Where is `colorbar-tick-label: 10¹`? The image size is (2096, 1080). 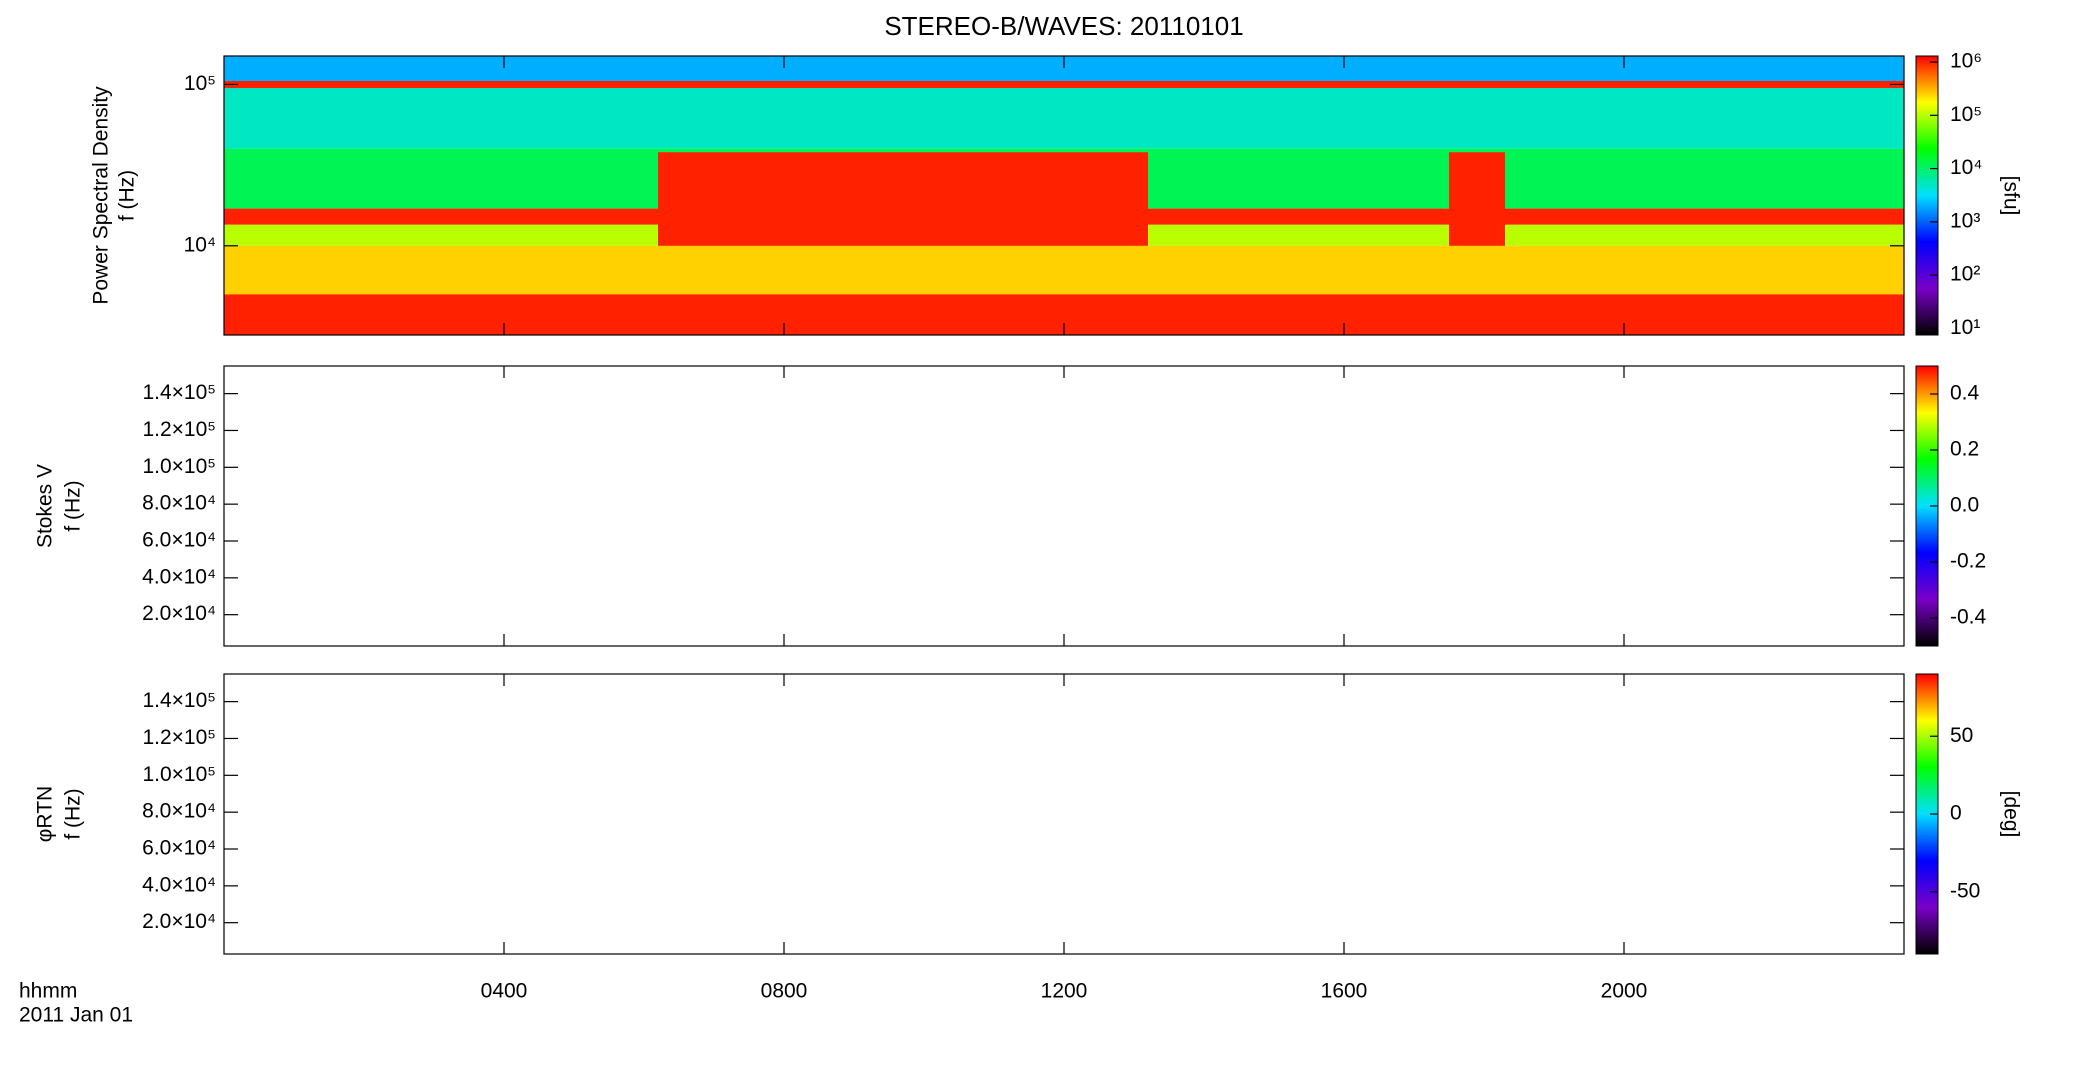 colorbar-tick-label: 10¹ is located at coordinates (1965, 327).